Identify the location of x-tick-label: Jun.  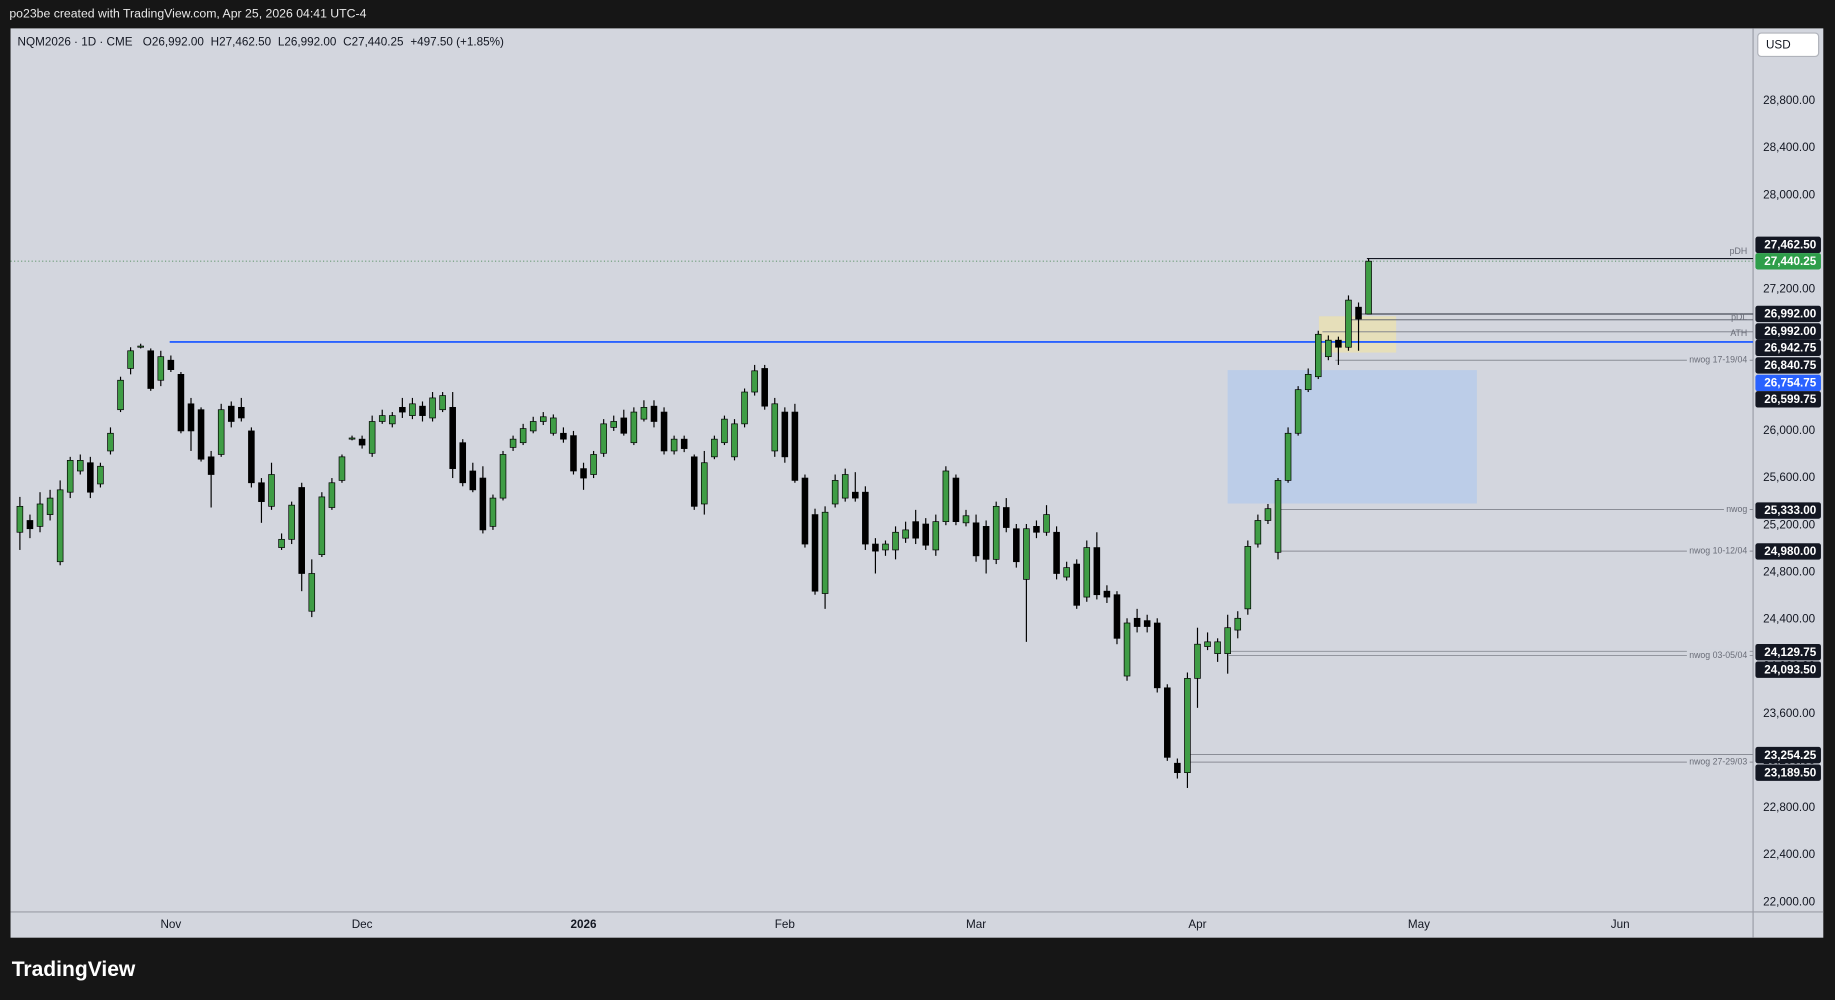
(1620, 924).